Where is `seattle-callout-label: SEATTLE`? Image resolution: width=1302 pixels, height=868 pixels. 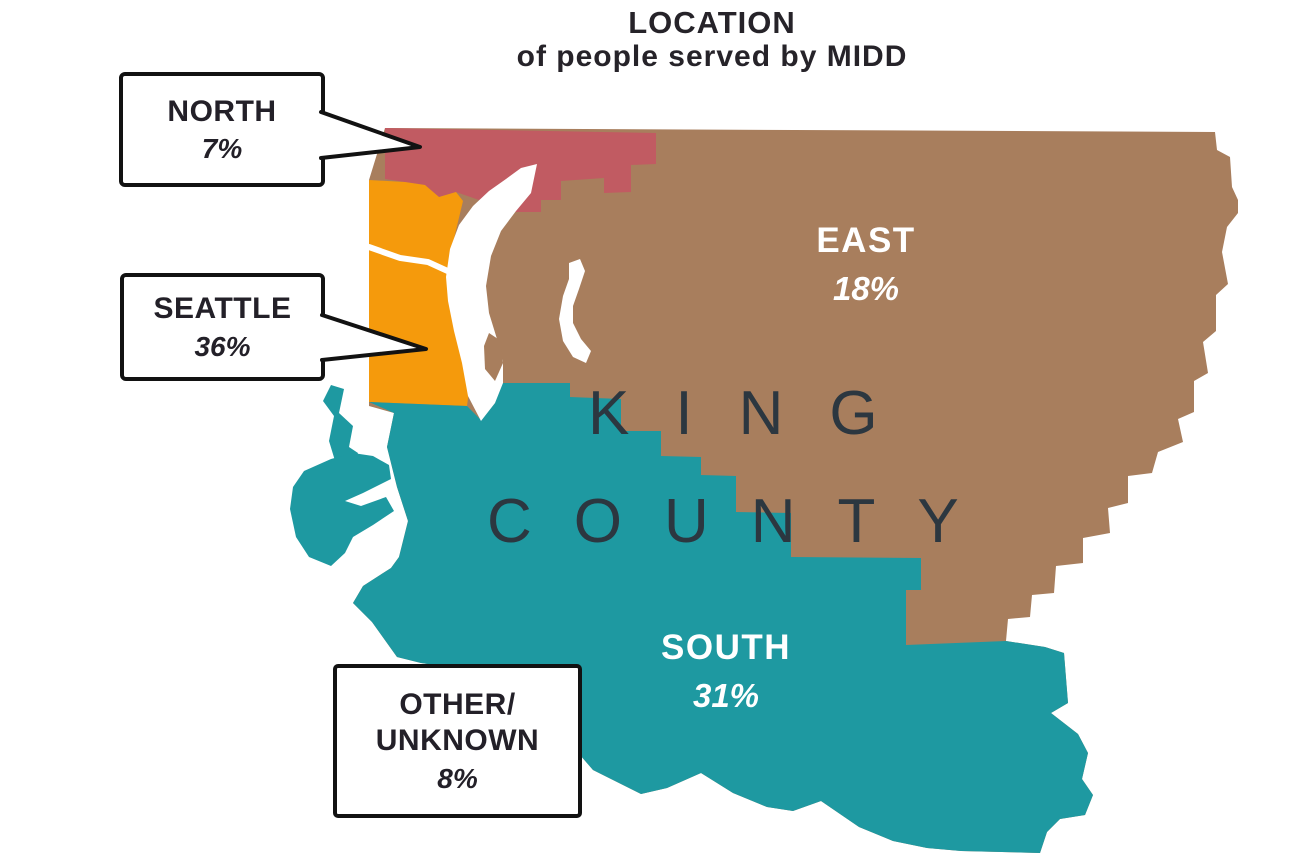 seattle-callout-label: SEATTLE is located at coordinates (222, 309).